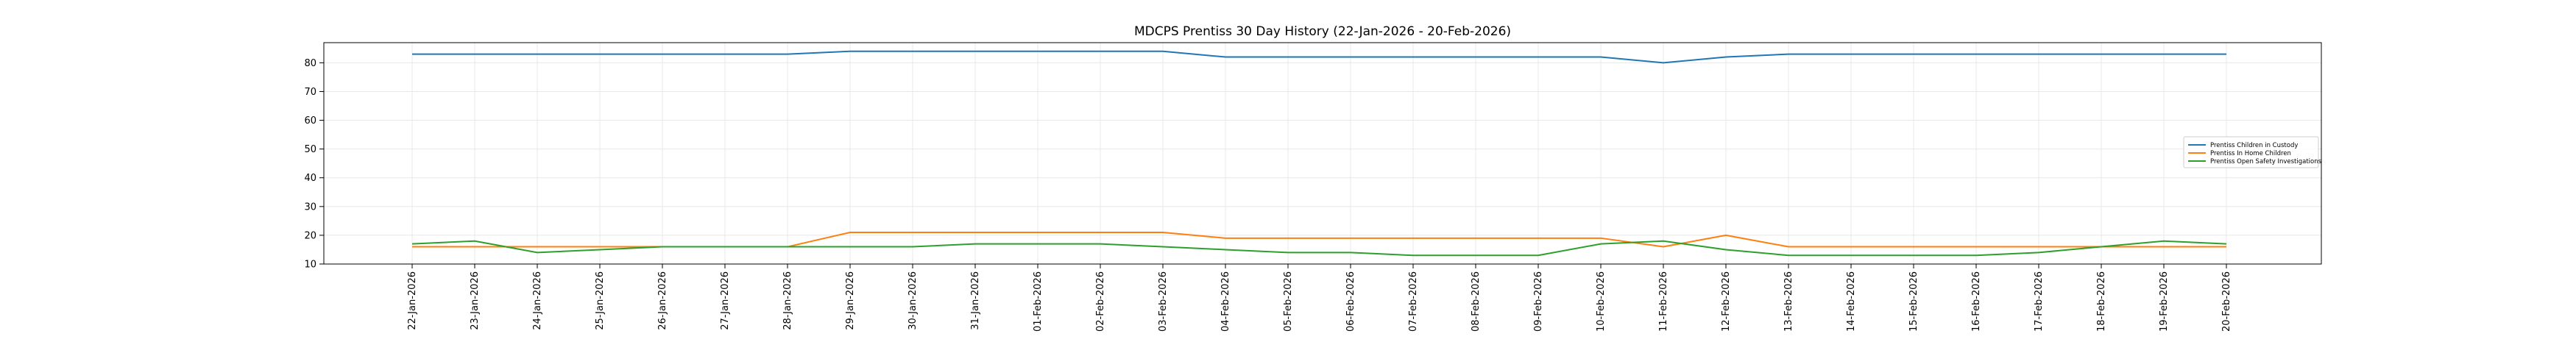 The width and height of the screenshot is (2576, 353). Describe the element at coordinates (310, 208) in the screenshot. I see `y-tick-label: 30` at that location.